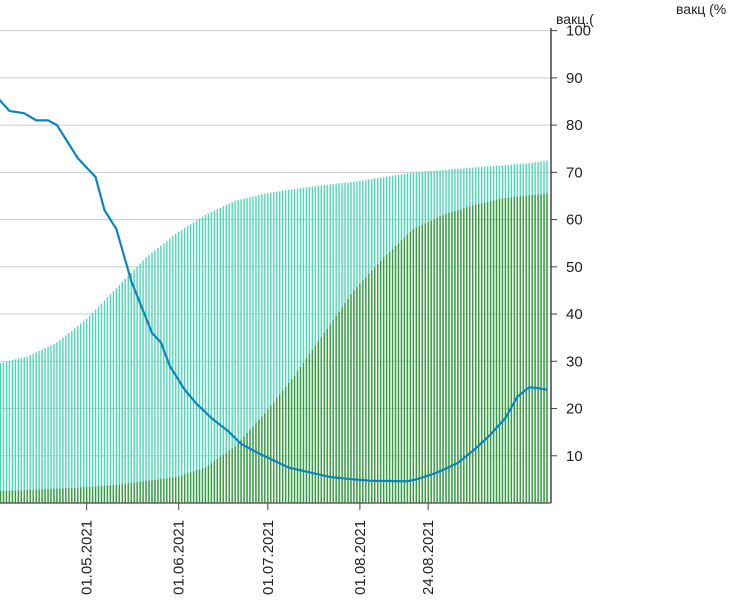 The height and width of the screenshot is (601, 730). I want to click on y-axis-title: вакц.(, so click(575, 19).